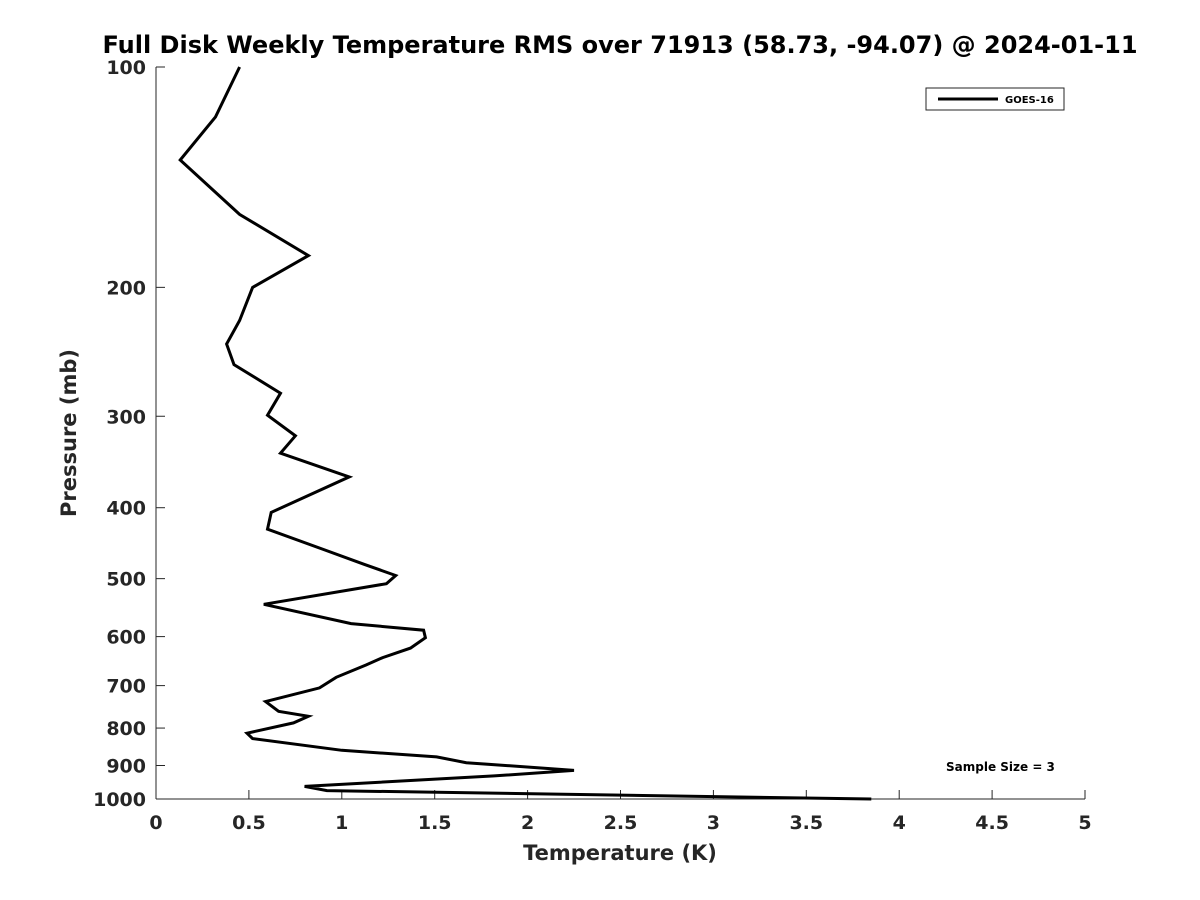 This screenshot has height=900, width=1200. What do you see at coordinates (806, 823) in the screenshot?
I see `x-tick-label: 3.5` at bounding box center [806, 823].